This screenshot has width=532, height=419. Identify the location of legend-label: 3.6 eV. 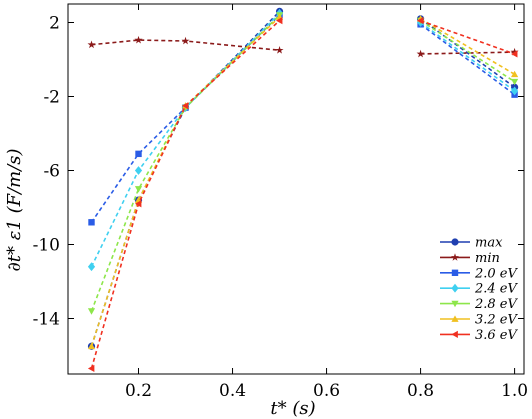
(497, 335).